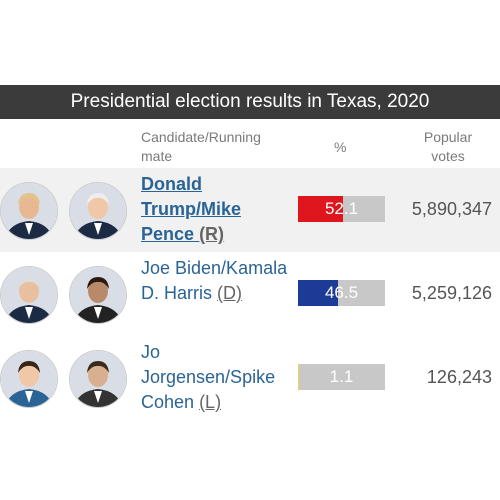 This screenshot has height=500, width=500. I want to click on party: (D), so click(230, 293).